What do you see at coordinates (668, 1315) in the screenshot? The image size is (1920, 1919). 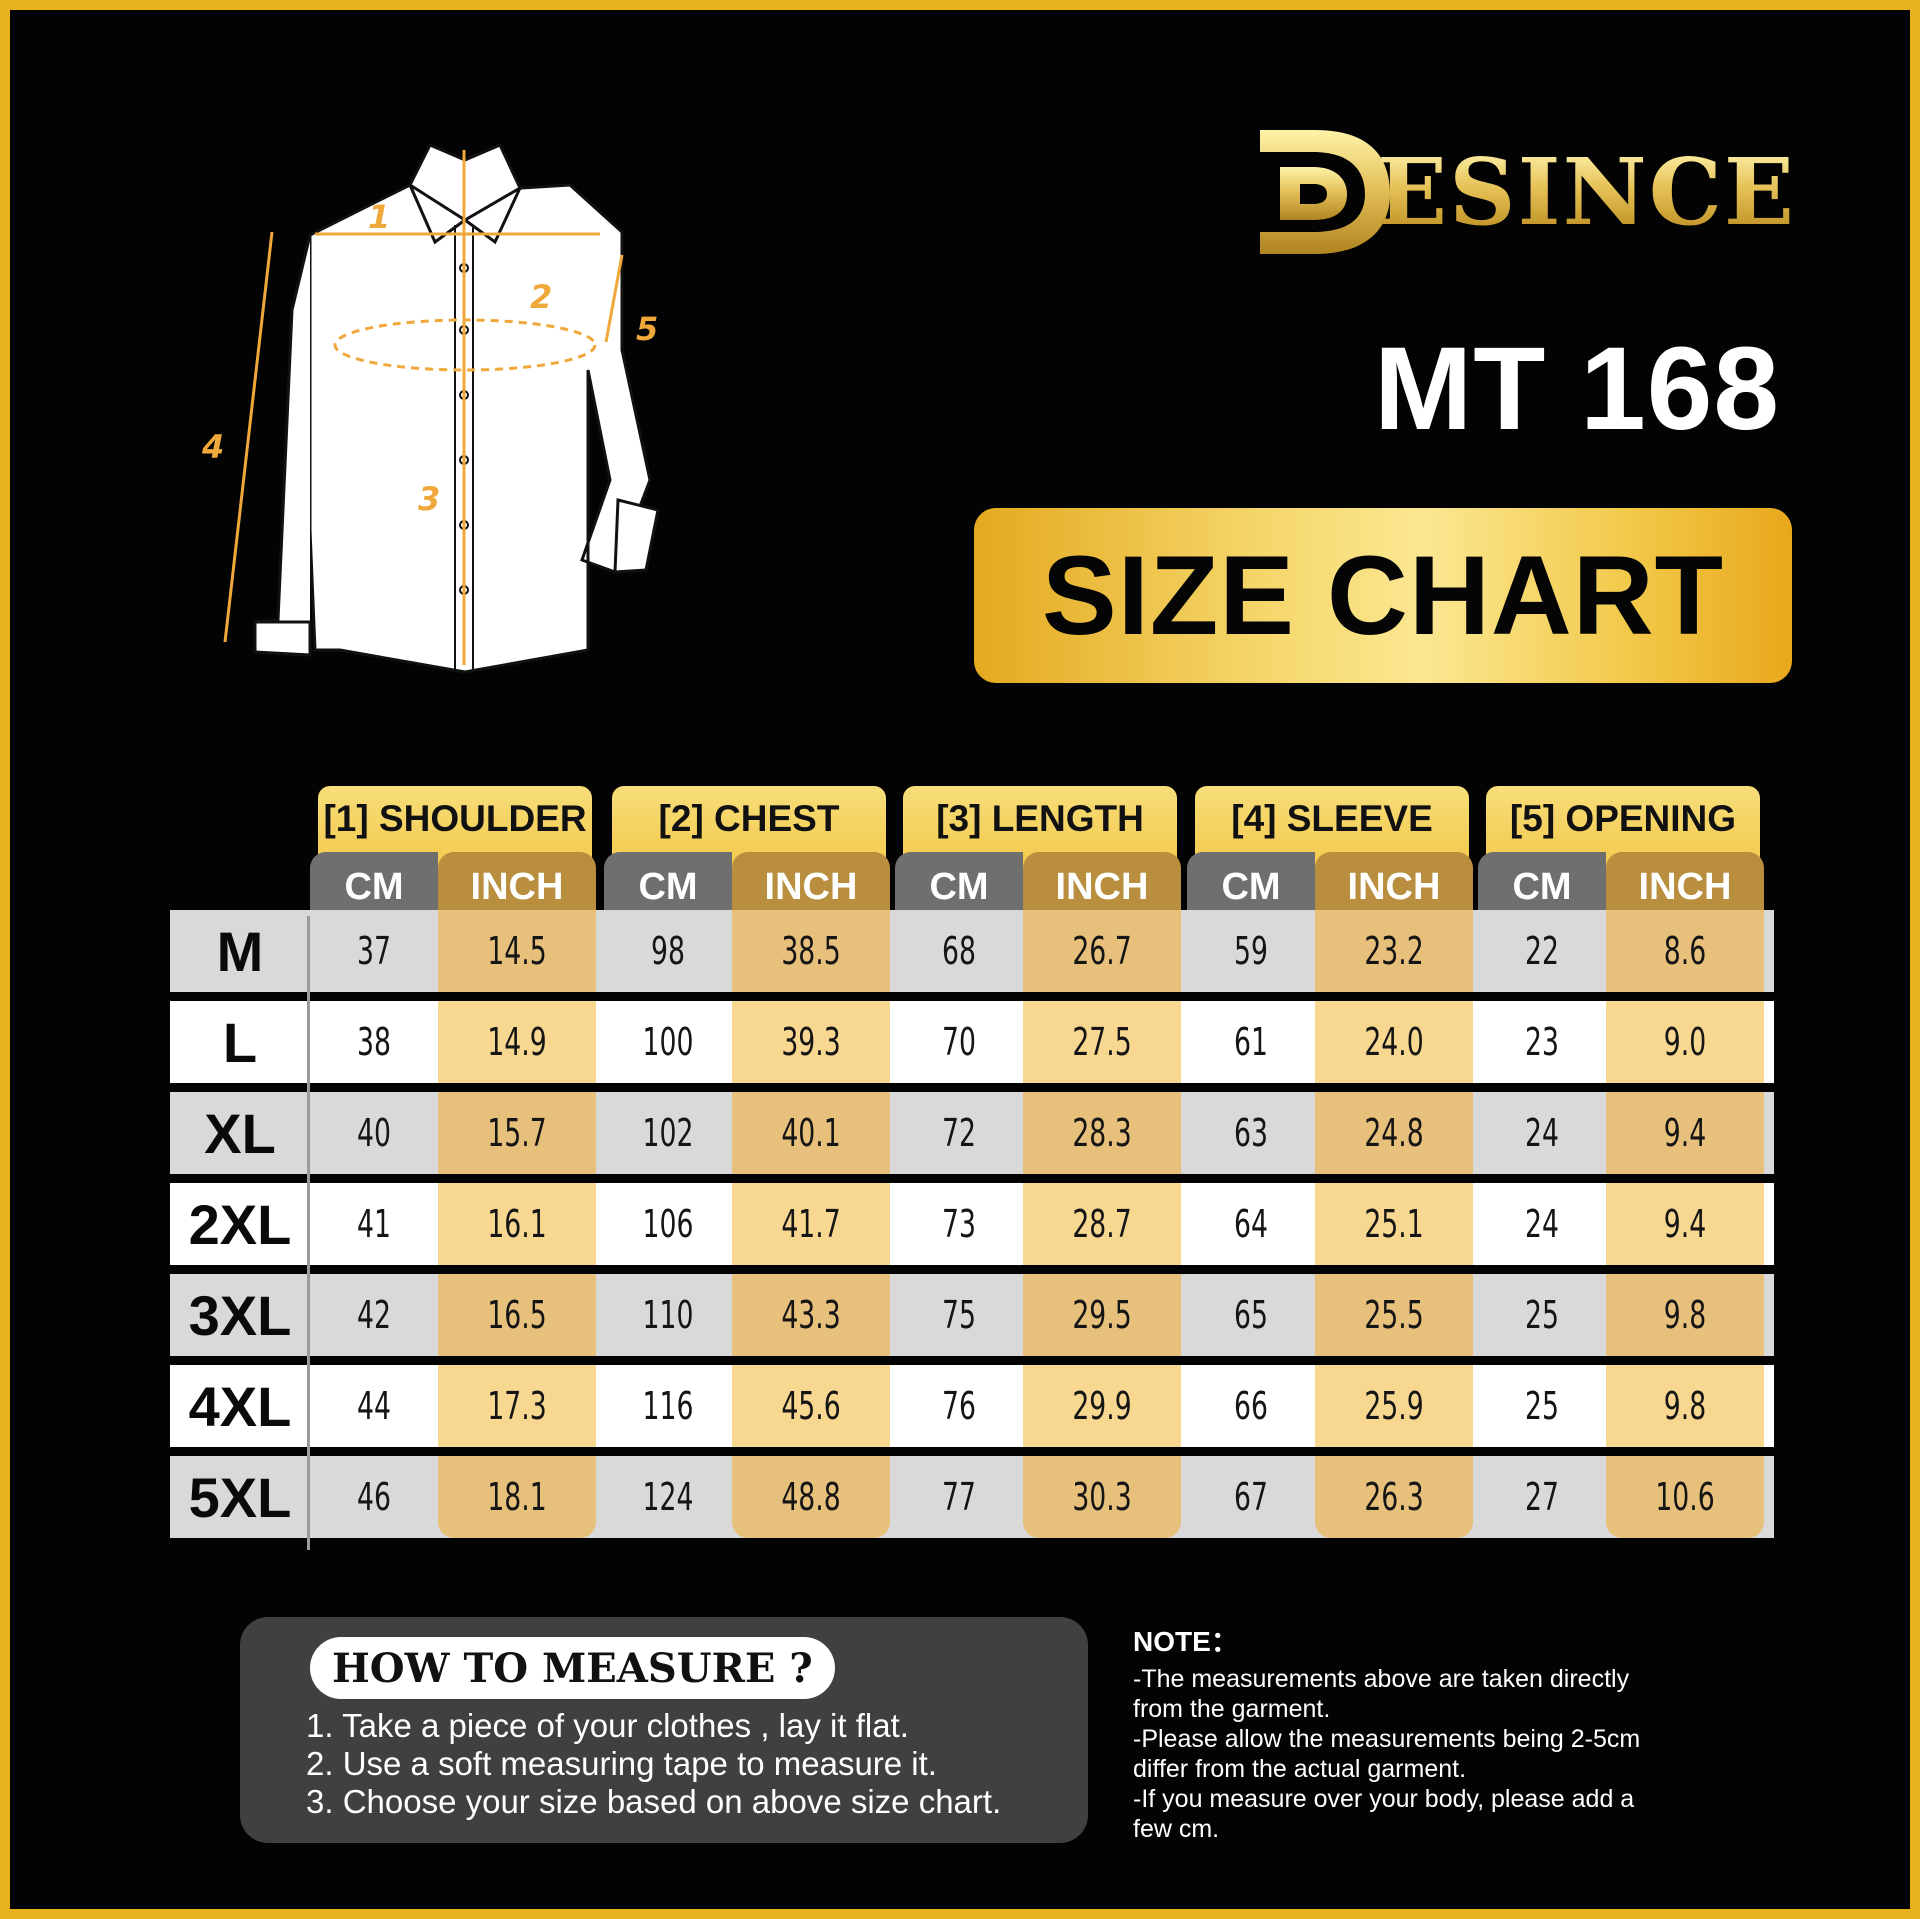 I see `cm-value: 110` at bounding box center [668, 1315].